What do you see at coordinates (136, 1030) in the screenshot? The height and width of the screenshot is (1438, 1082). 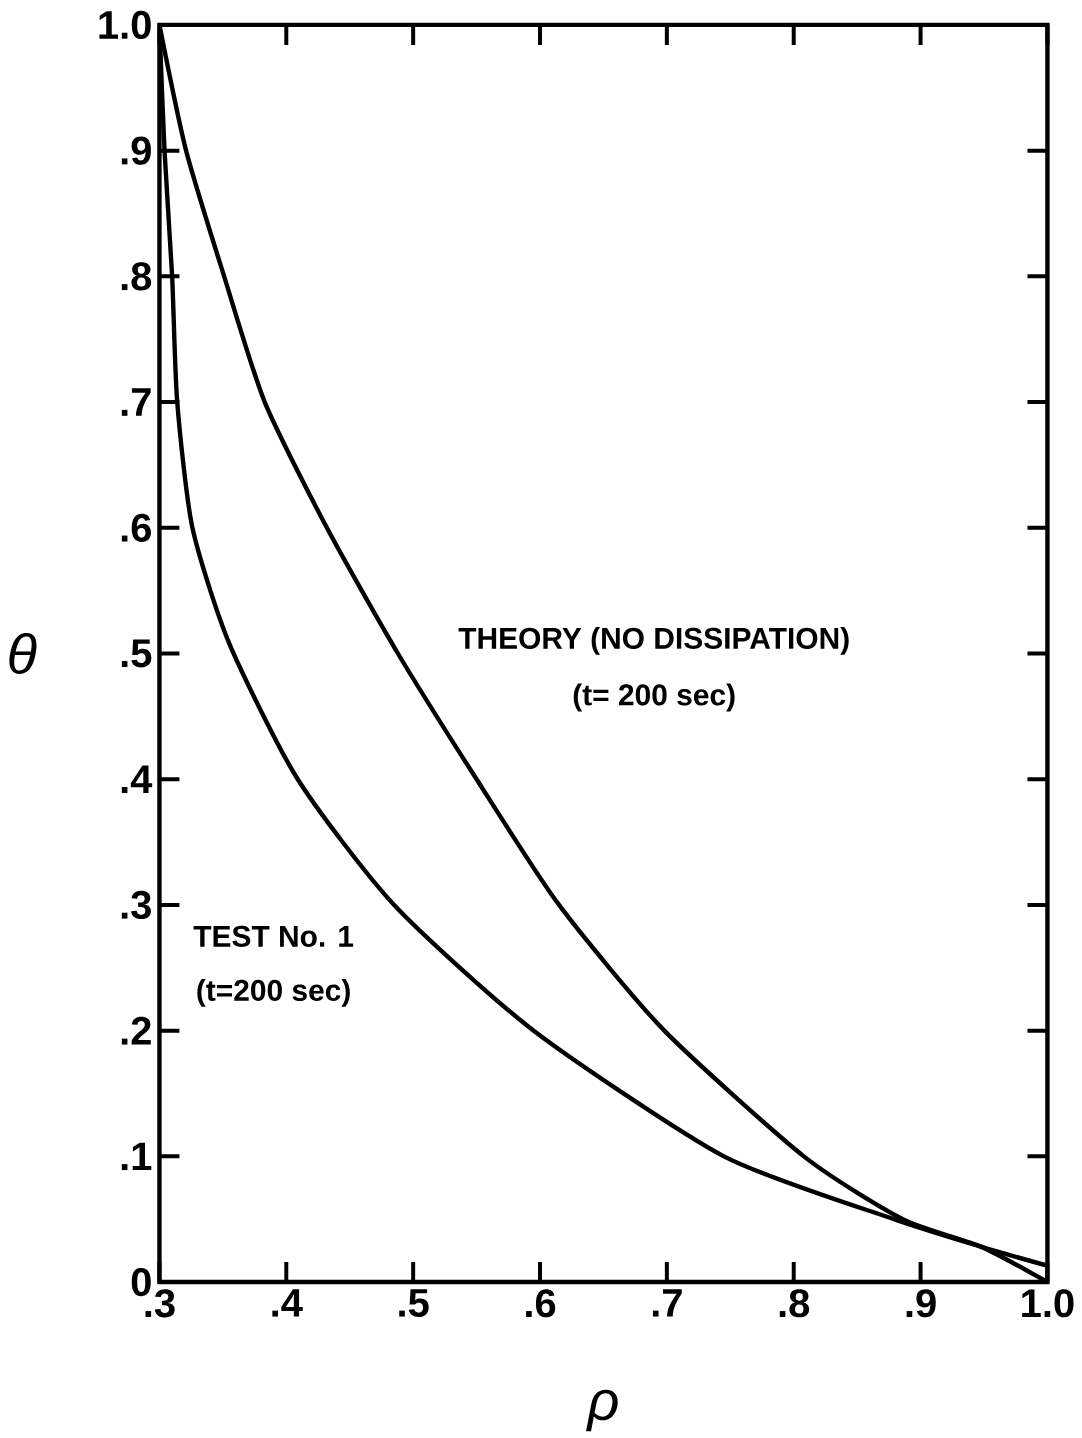 I see `y-tick-label: .2` at bounding box center [136, 1030].